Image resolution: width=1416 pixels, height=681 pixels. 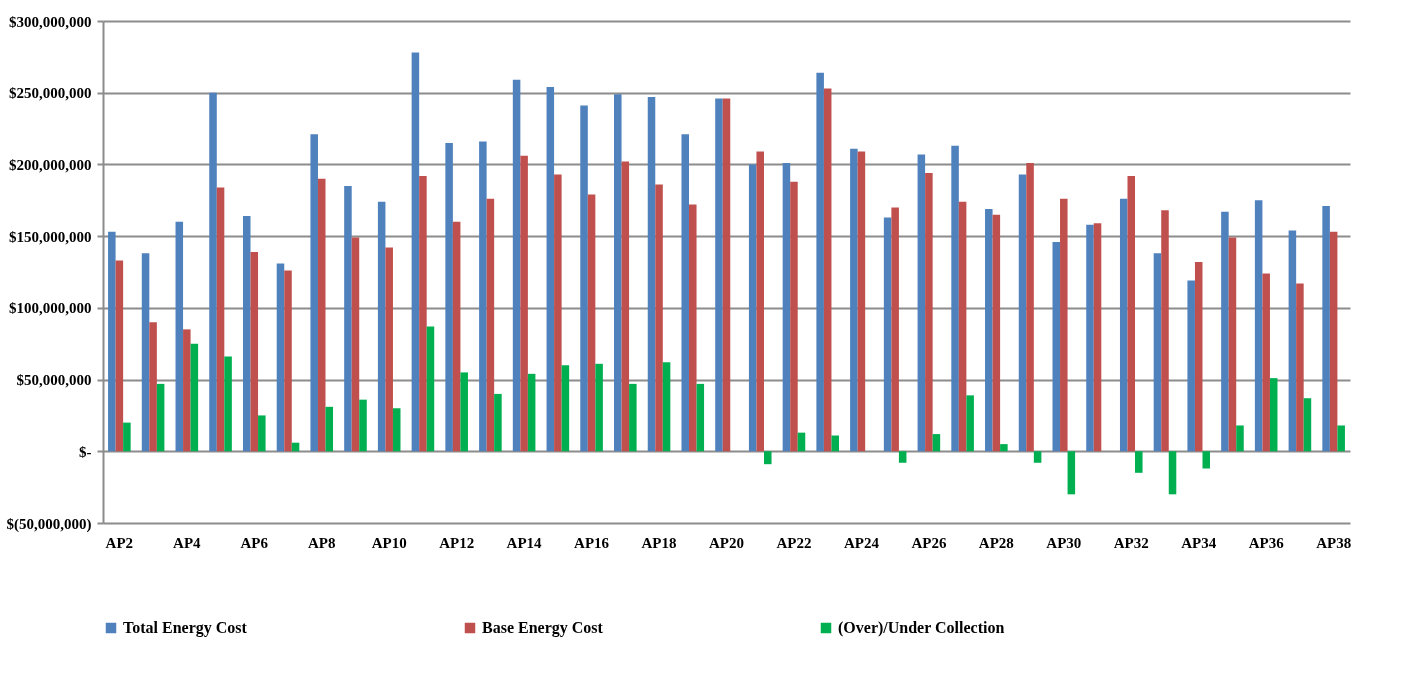 I want to click on y-tick-label: $300,000,000, so click(x=50, y=21).